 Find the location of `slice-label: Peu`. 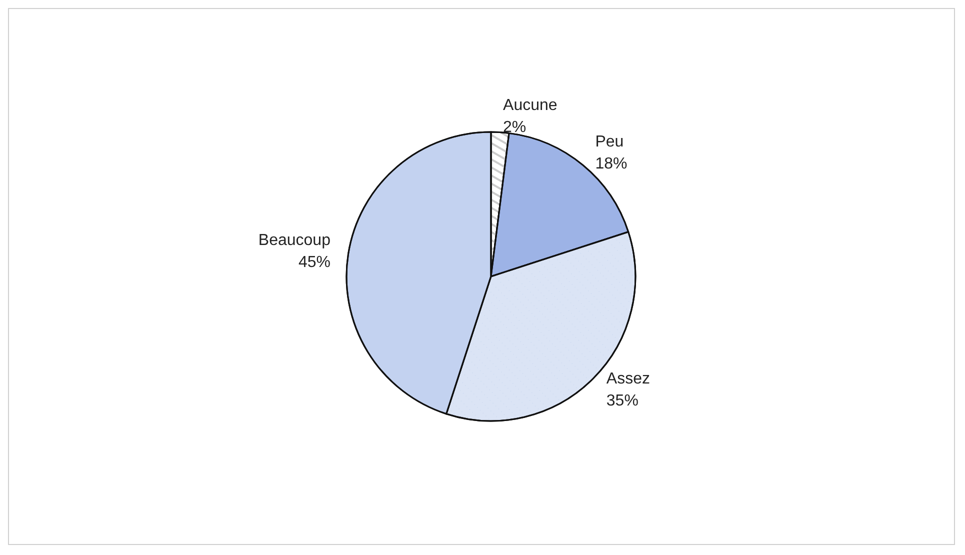

slice-label: Peu is located at coordinates (609, 141).